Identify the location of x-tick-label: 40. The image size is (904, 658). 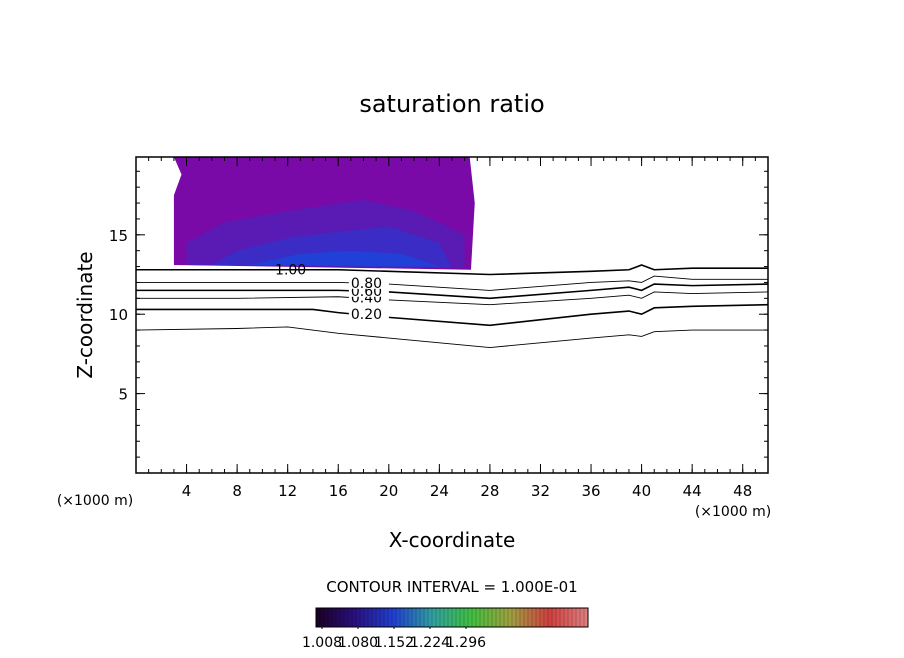
(641, 491).